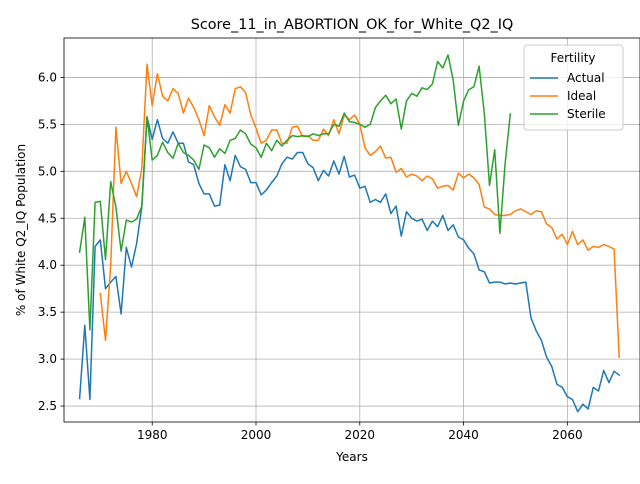  What do you see at coordinates (47, 218) in the screenshot?
I see `y-tick-label: 4.5` at bounding box center [47, 218].